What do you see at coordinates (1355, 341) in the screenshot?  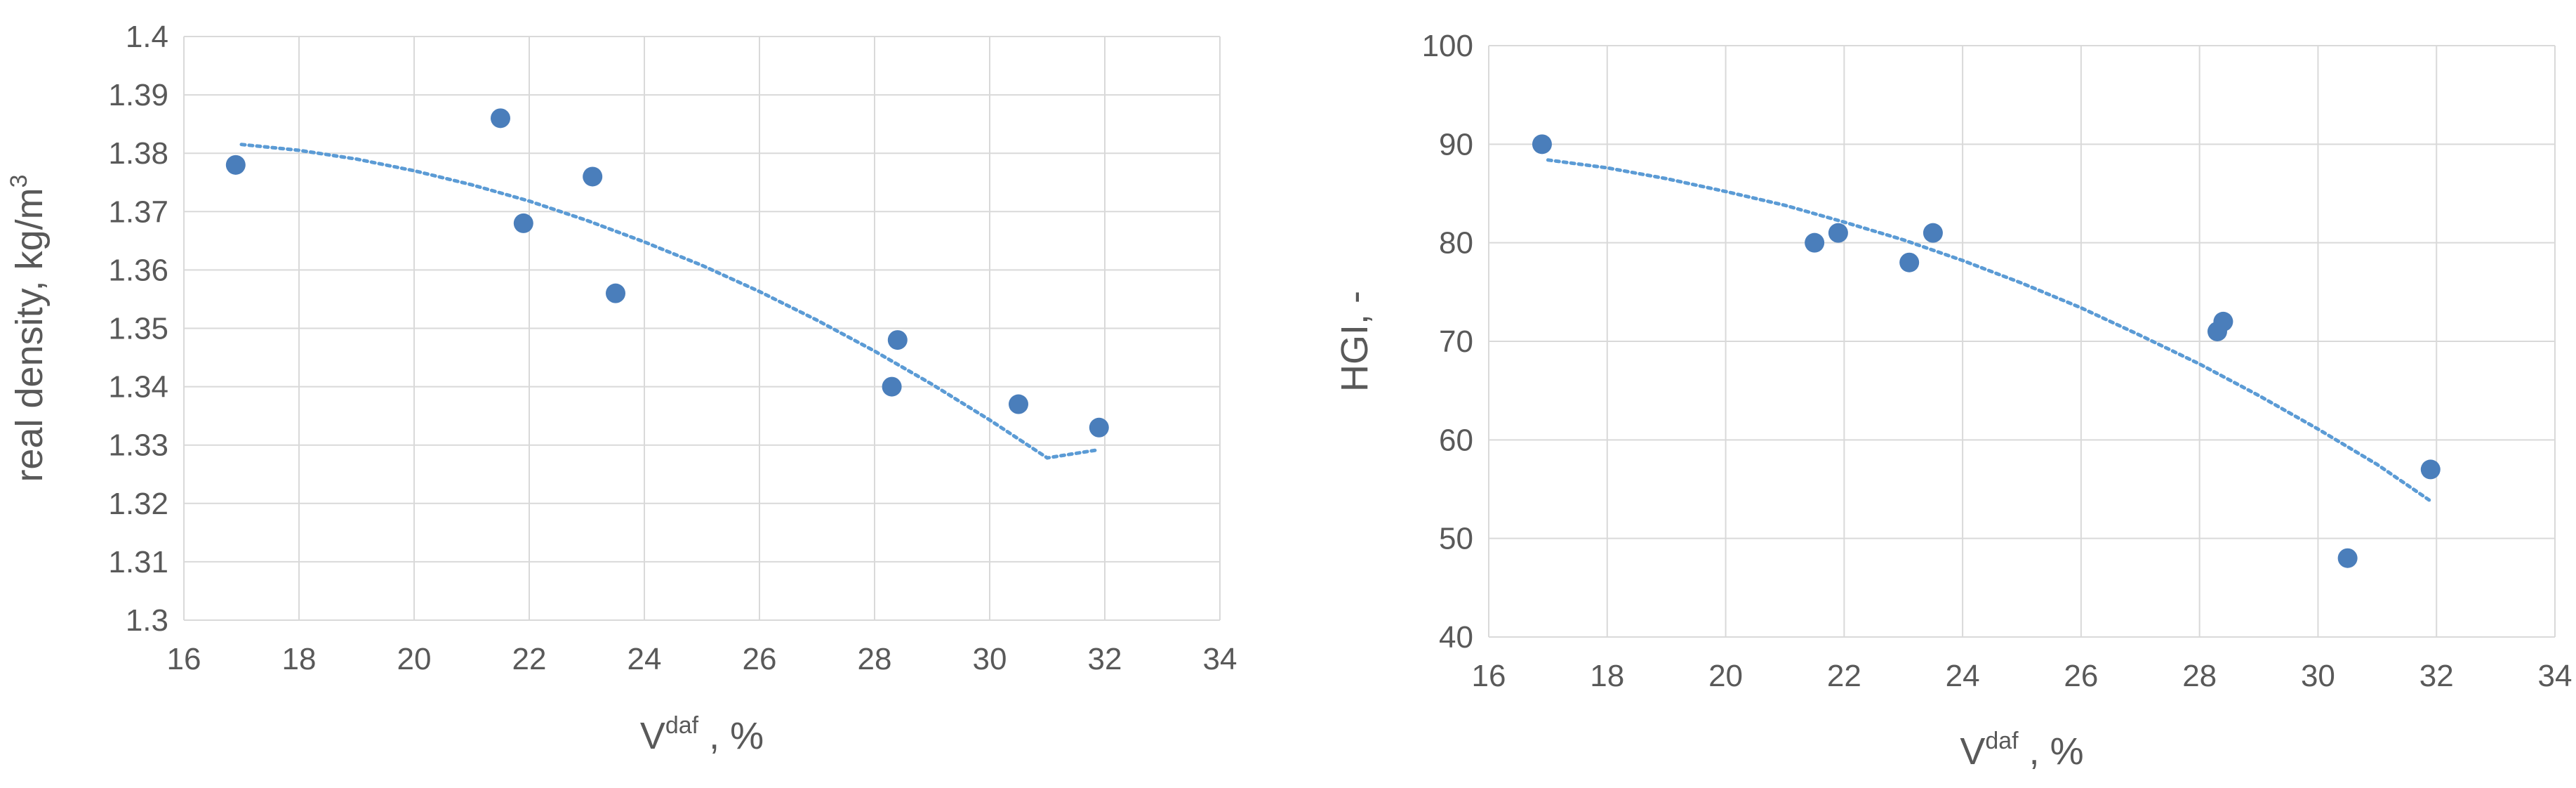 I see `y-axis-title: HGI, -` at bounding box center [1355, 341].